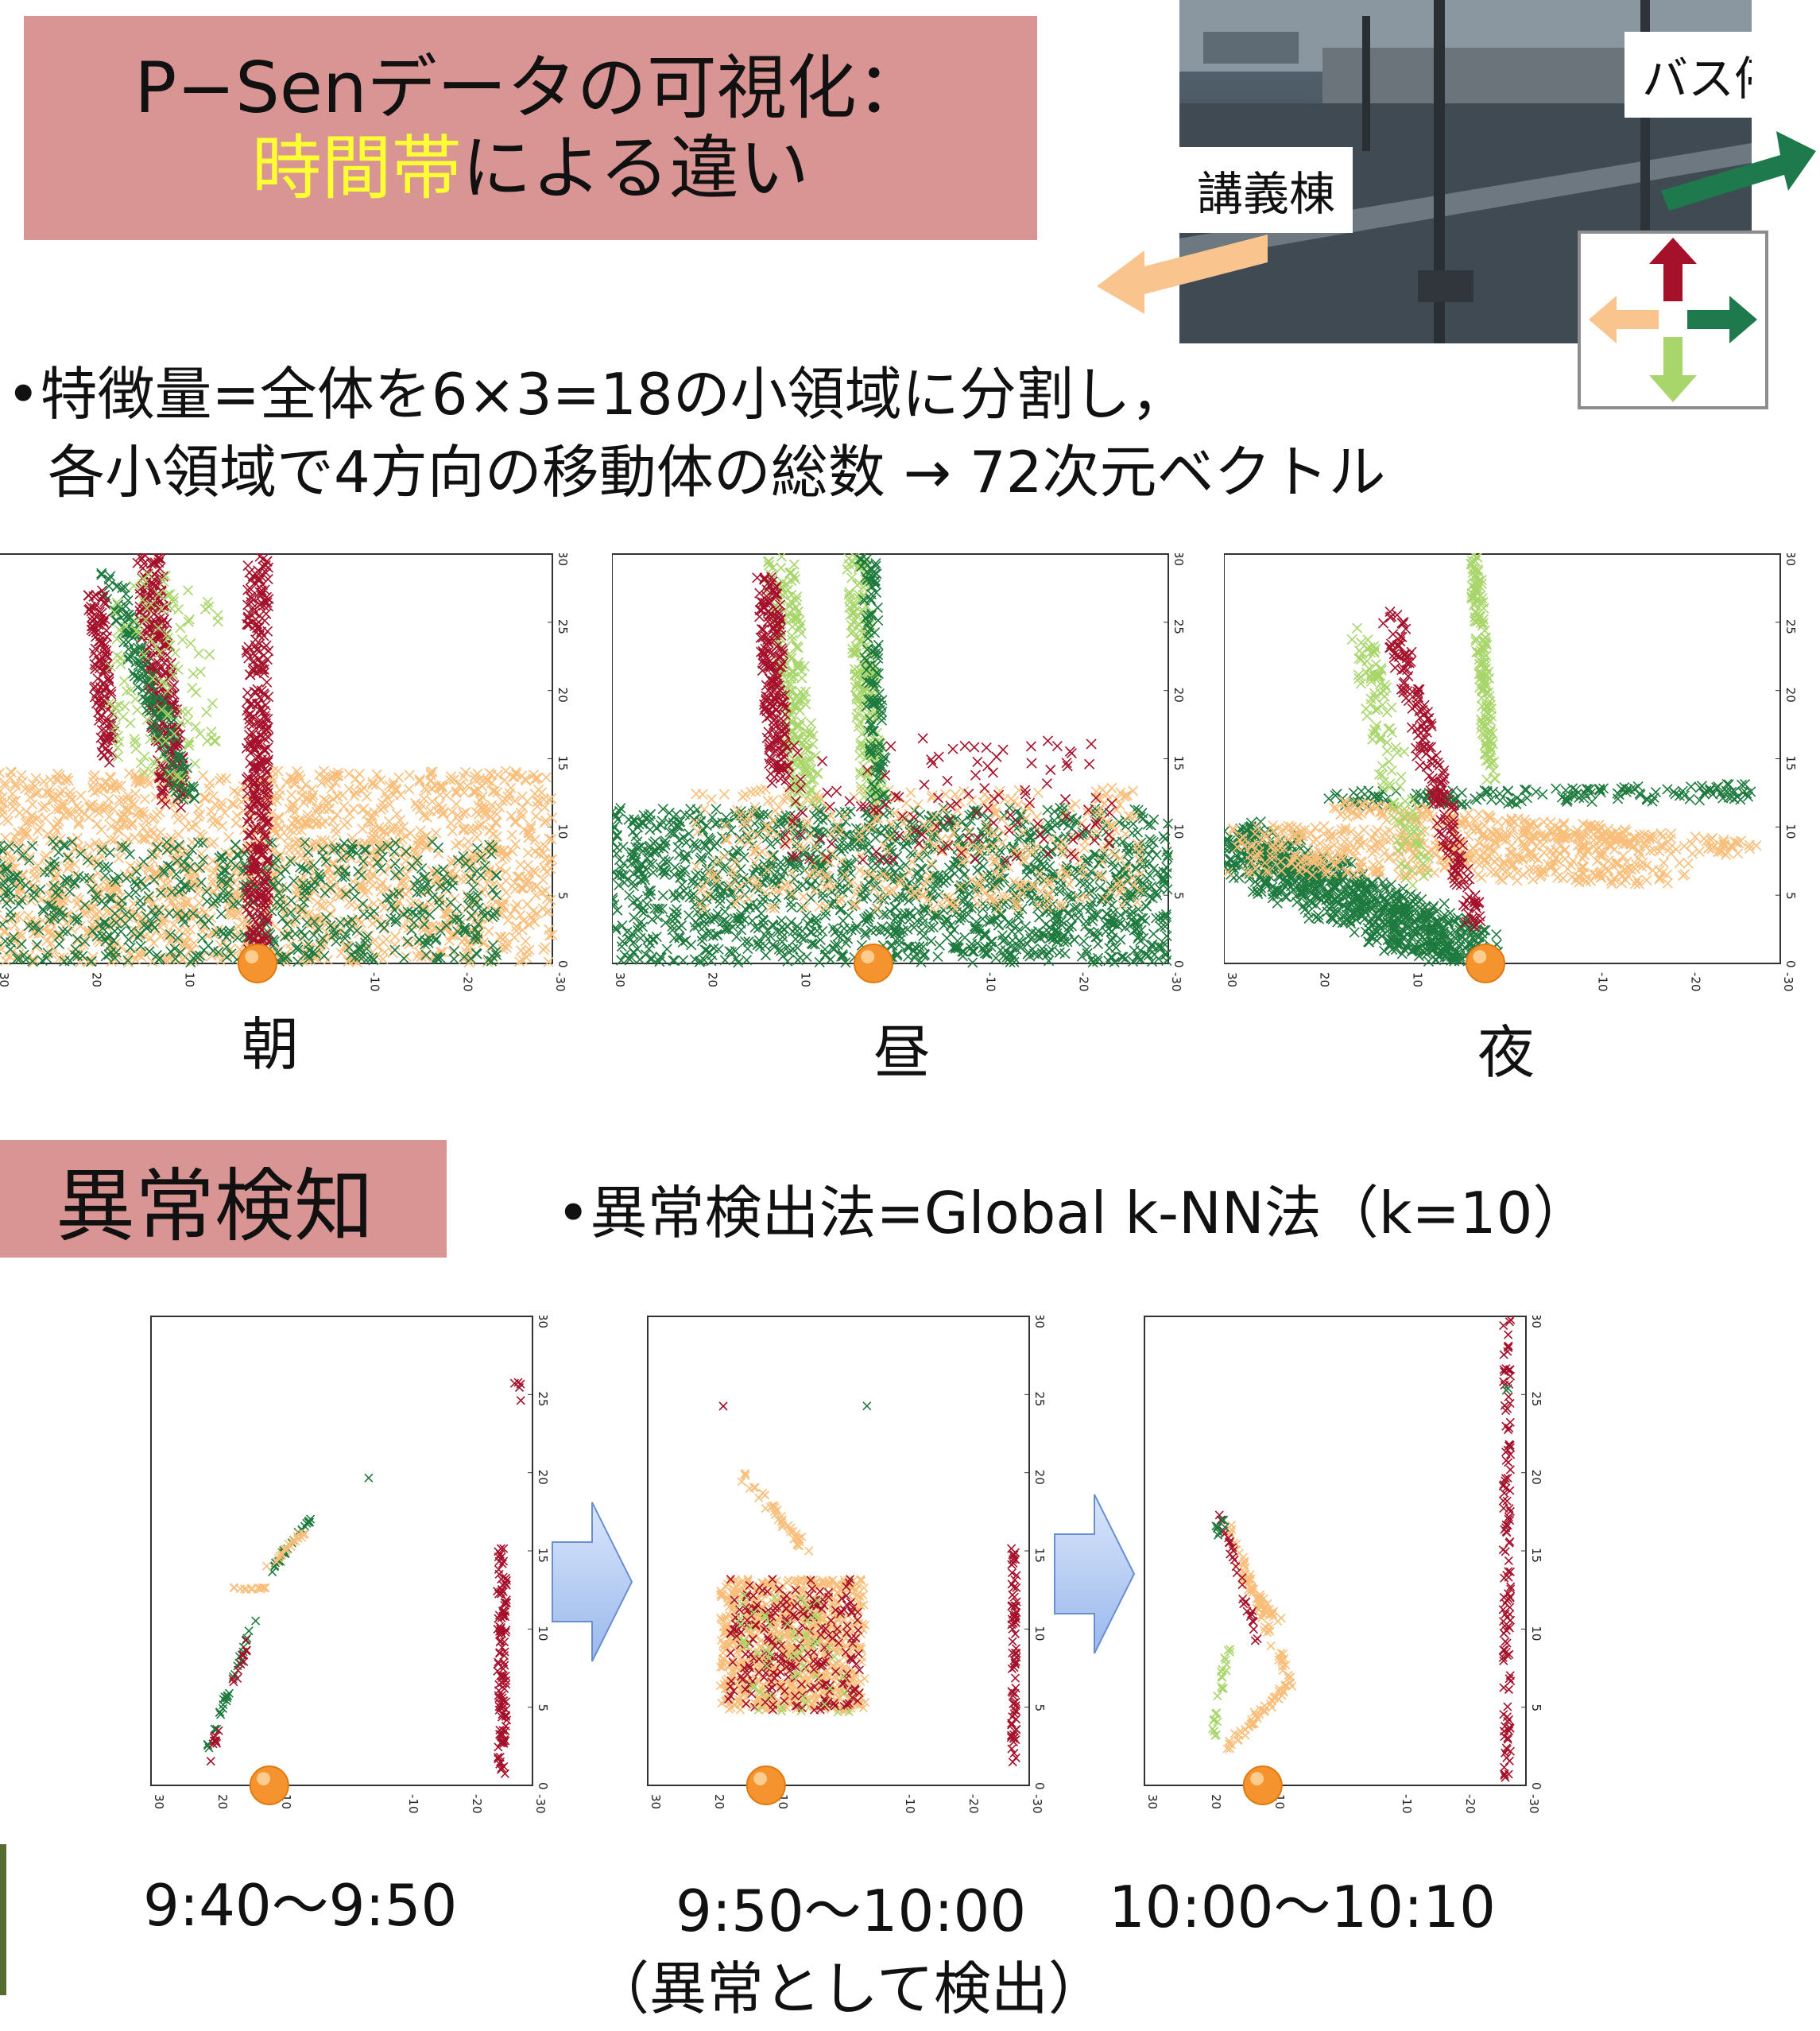  I want to click on feature-line1: •特徴量=全体を6×3=18の小領域に分割し，, so click(597, 394).